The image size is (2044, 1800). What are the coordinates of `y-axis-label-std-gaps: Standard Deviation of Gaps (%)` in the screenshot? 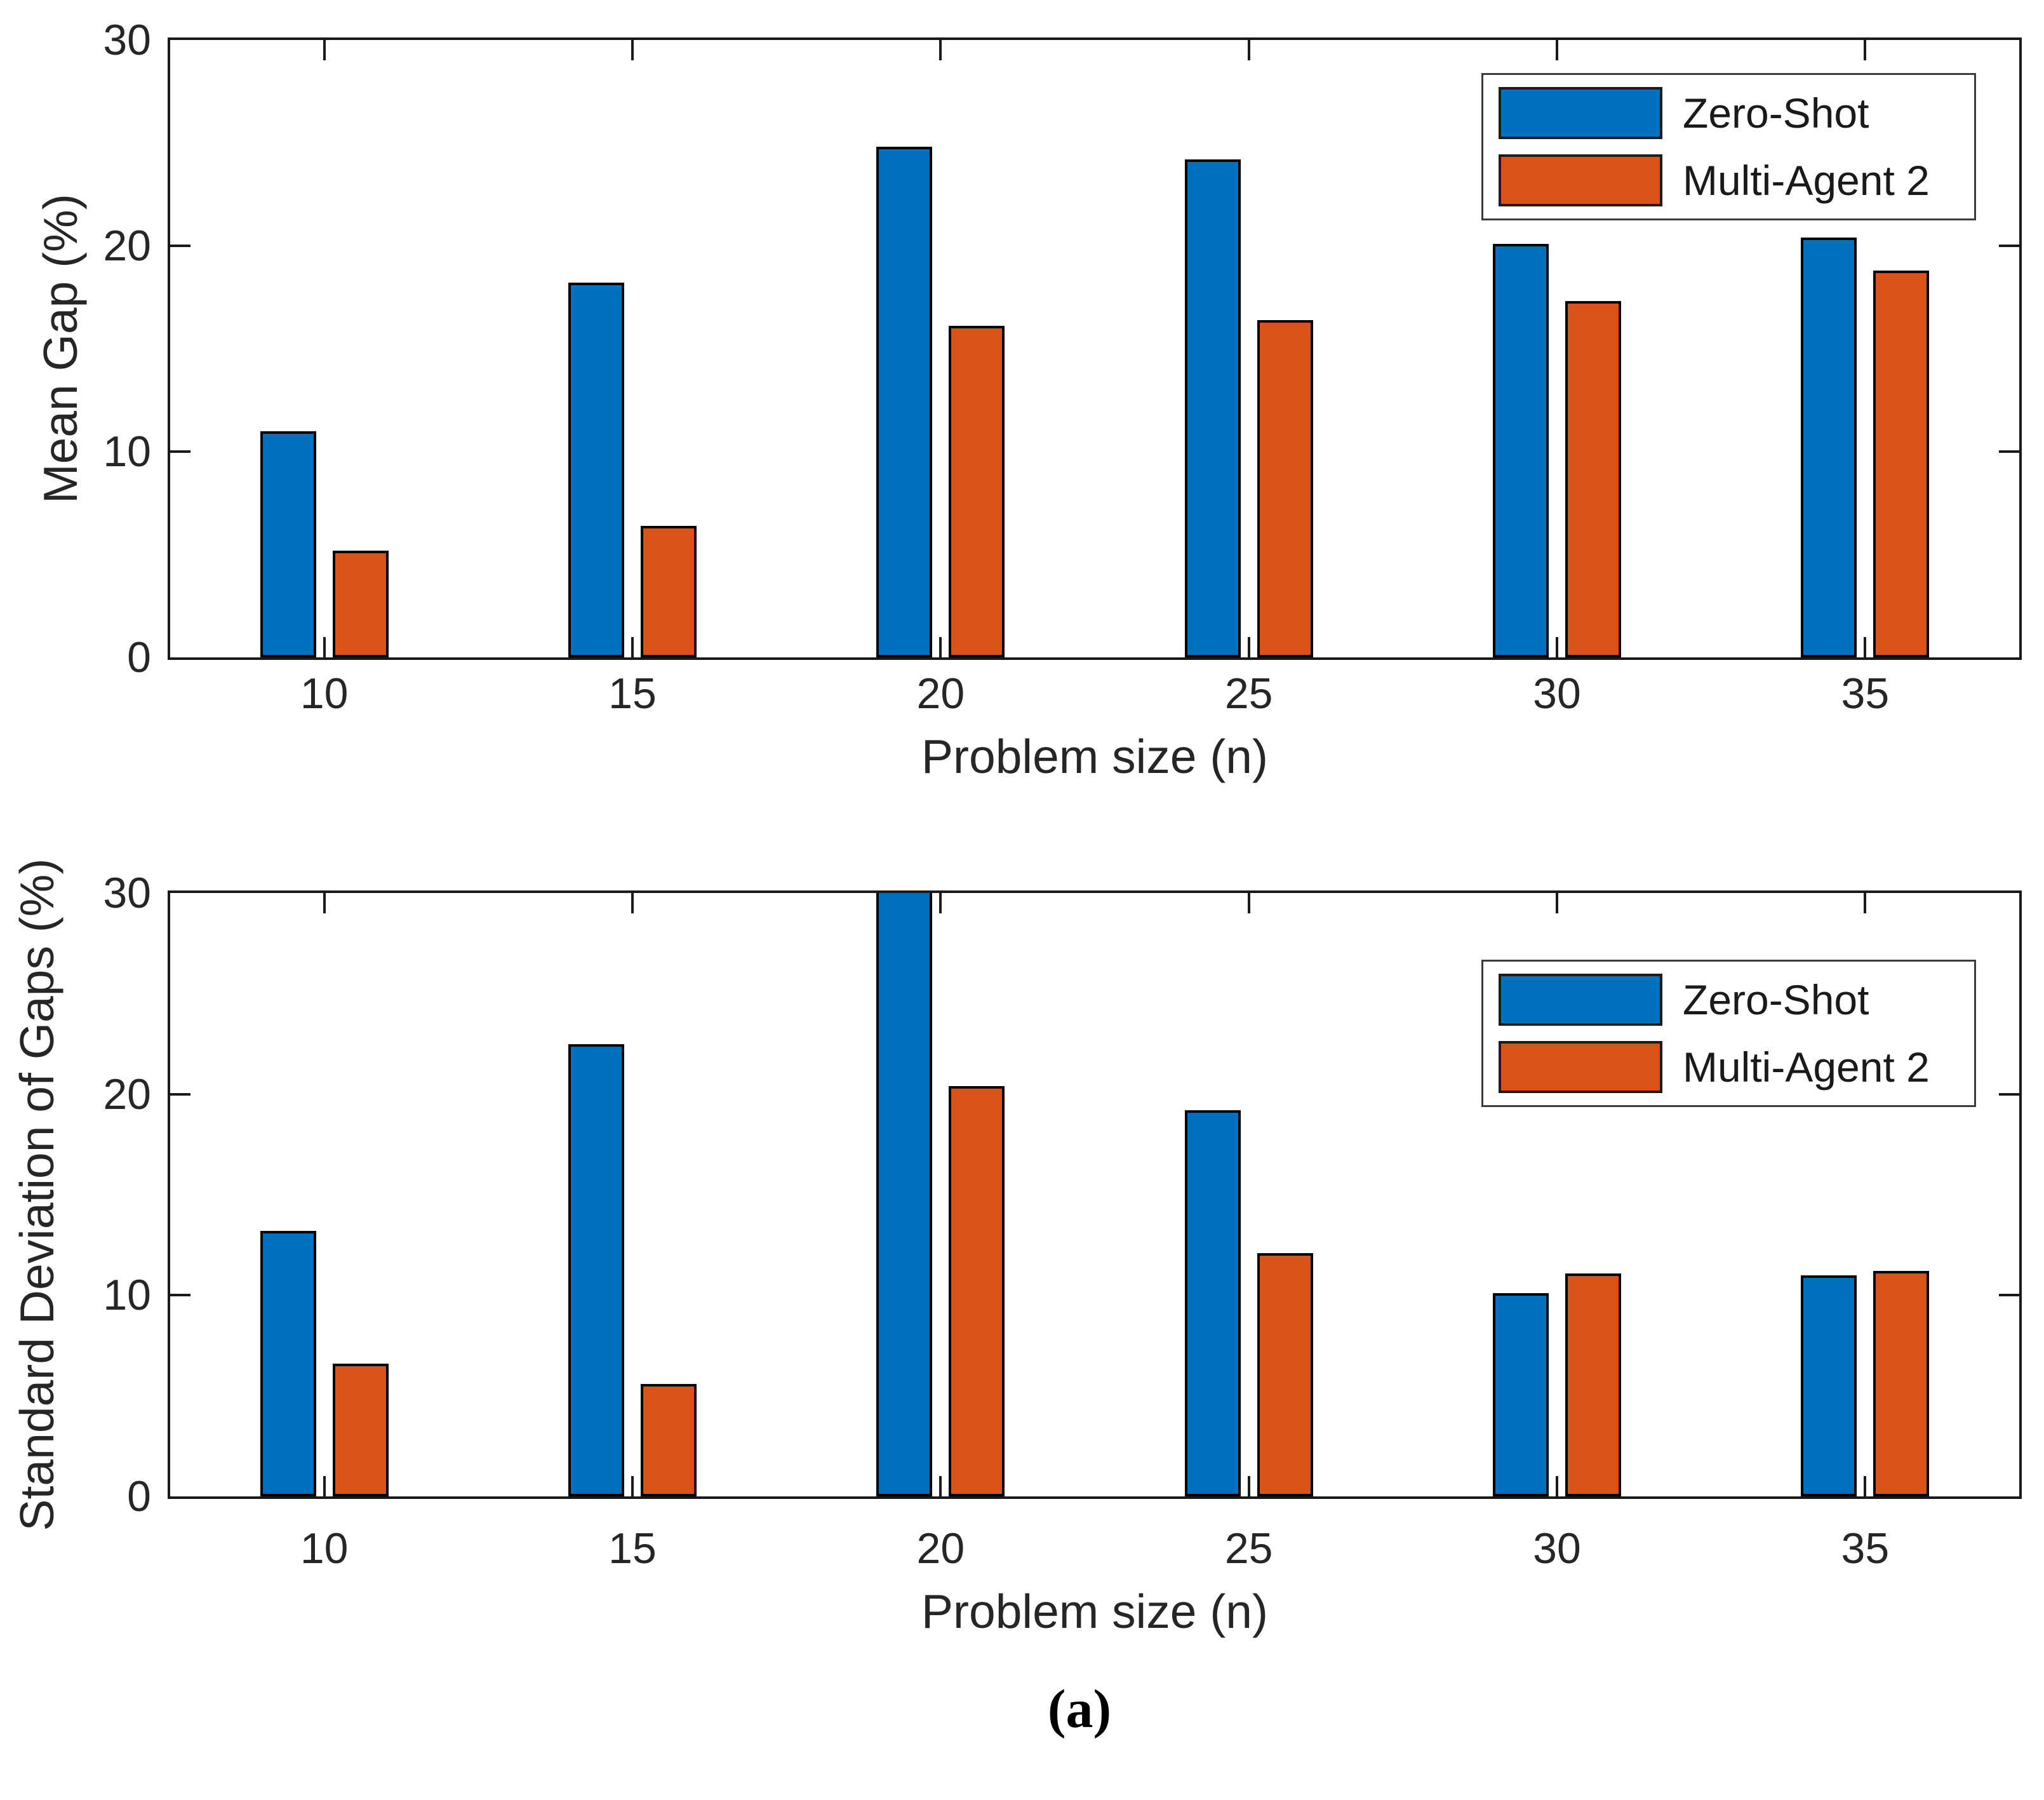 It's located at (36, 1195).